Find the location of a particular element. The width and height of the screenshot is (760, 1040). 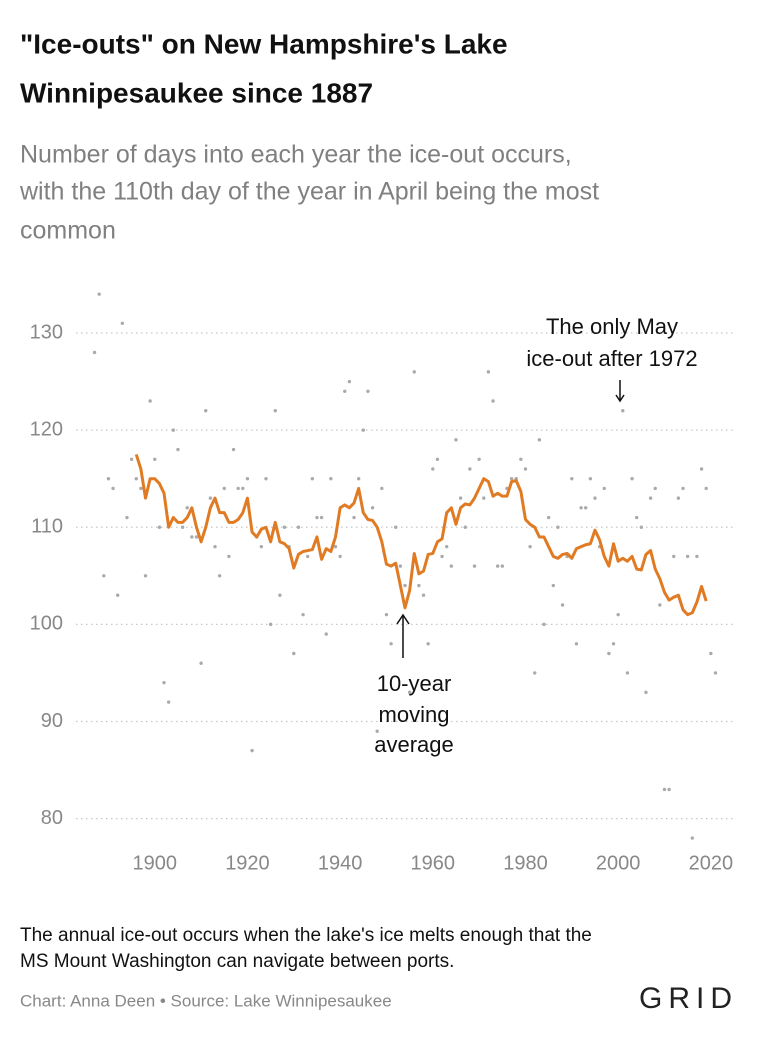

chart-subtitle: common is located at coordinates (68, 231).